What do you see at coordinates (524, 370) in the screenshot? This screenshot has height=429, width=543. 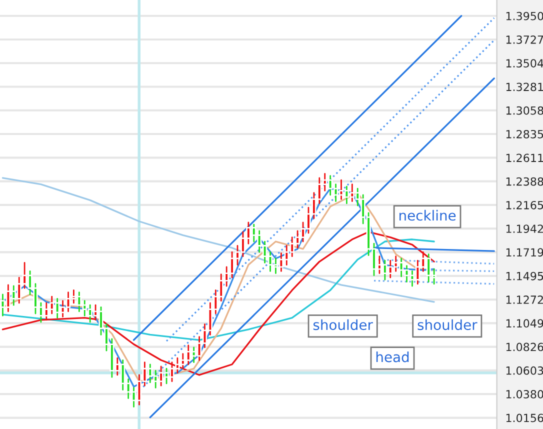 I see `y-tick-label: 1.0603` at bounding box center [524, 370].